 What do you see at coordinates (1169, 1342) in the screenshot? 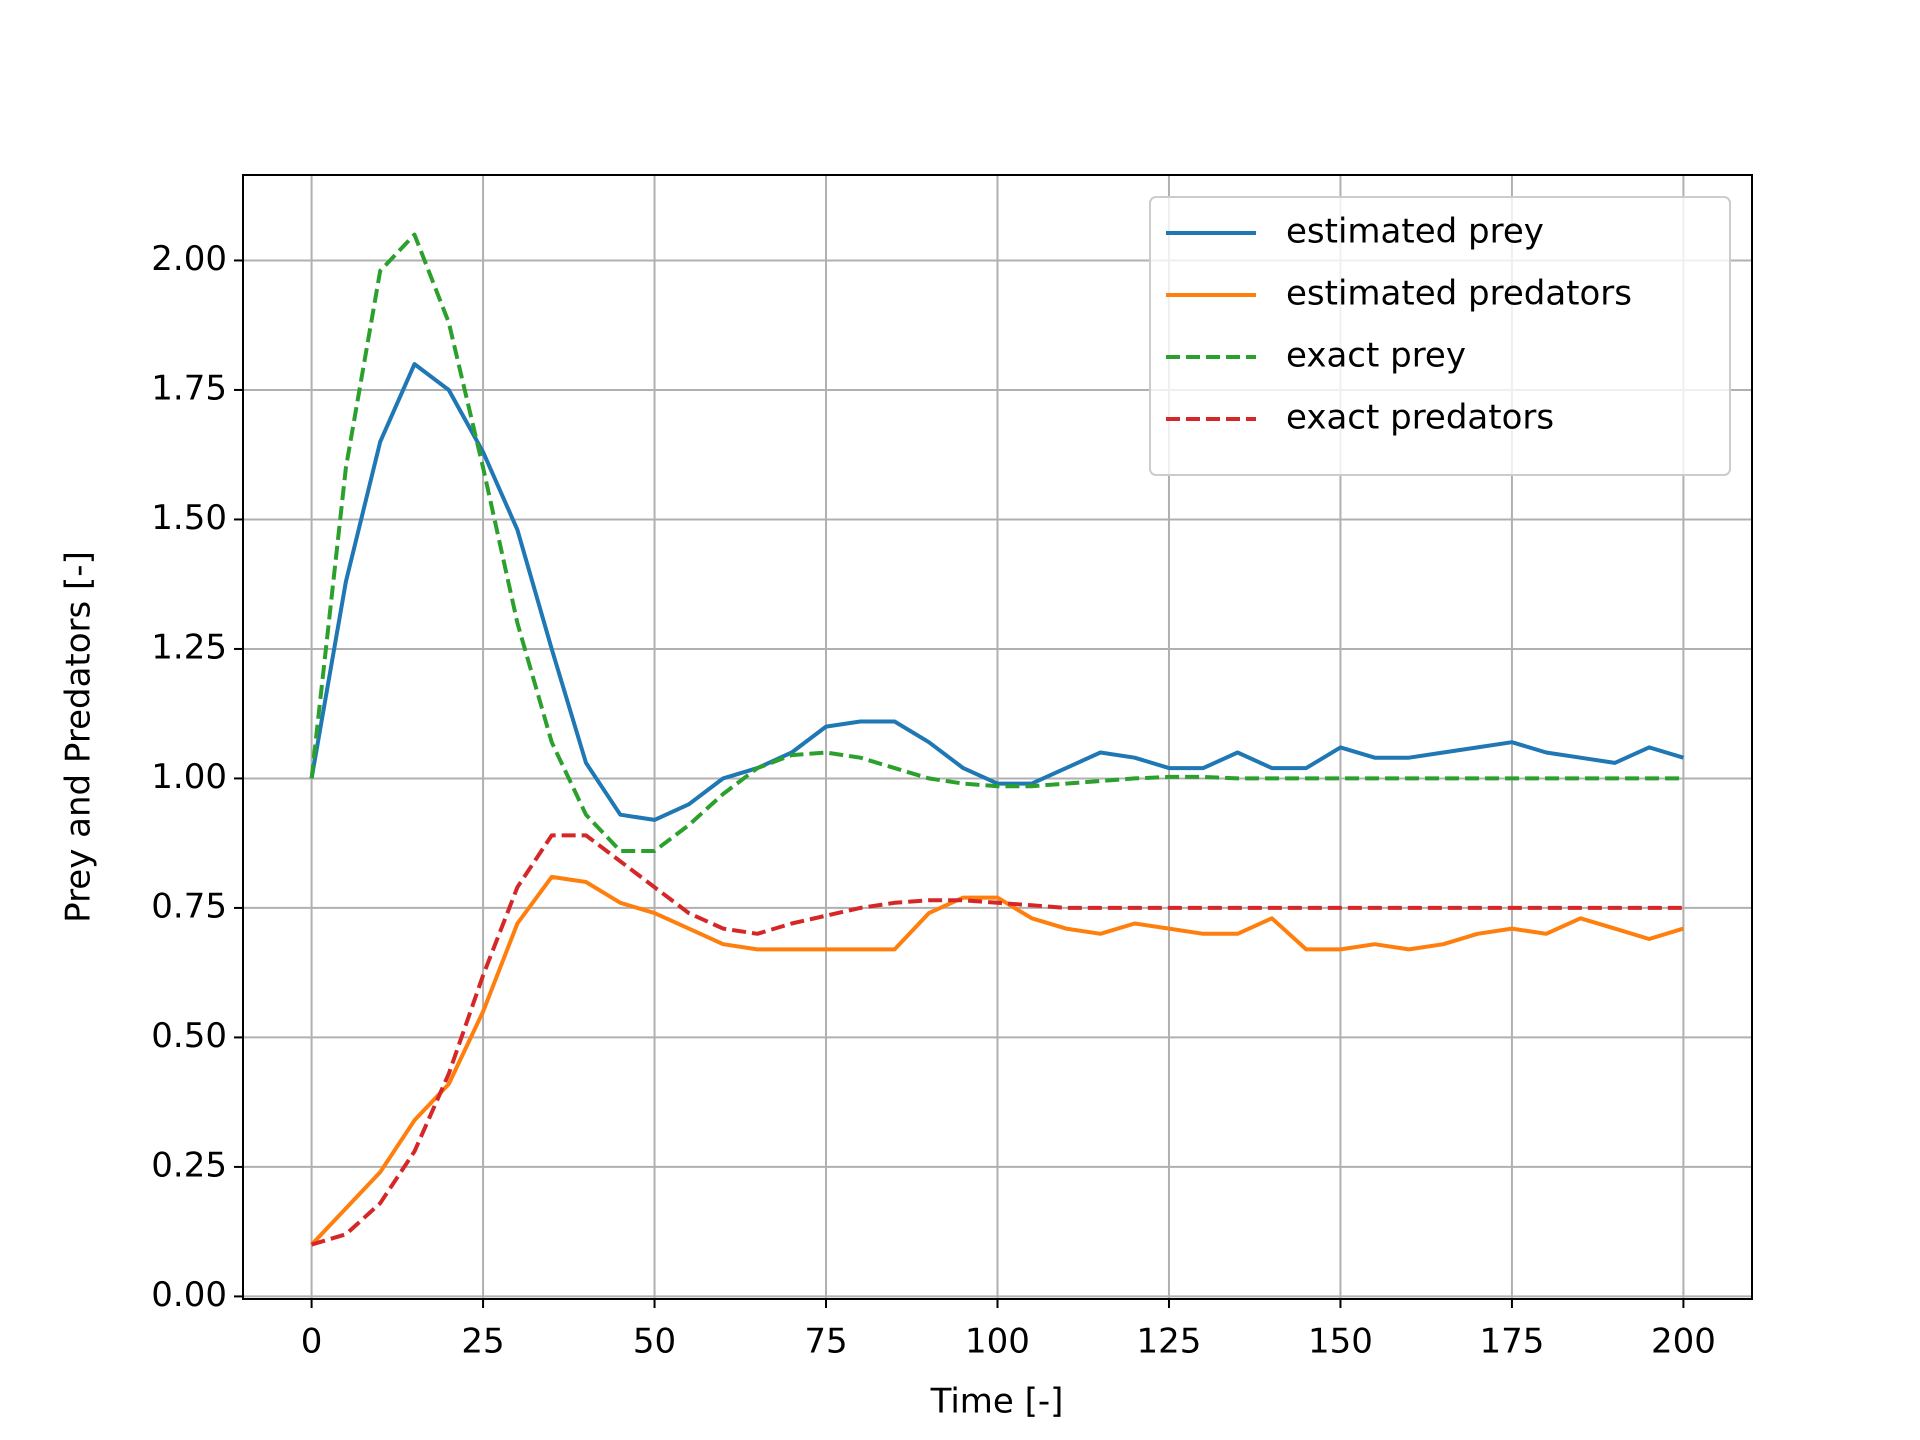
I see `x-tick-label: 125` at bounding box center [1169, 1342].